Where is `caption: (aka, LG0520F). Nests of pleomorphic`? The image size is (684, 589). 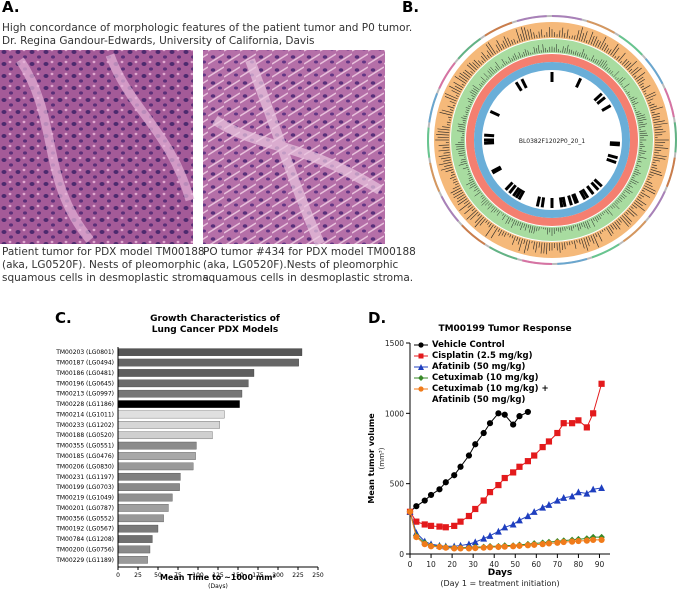
caption: (aka, LG0520F). Nests of pleomorphic is located at coordinates (101, 265).